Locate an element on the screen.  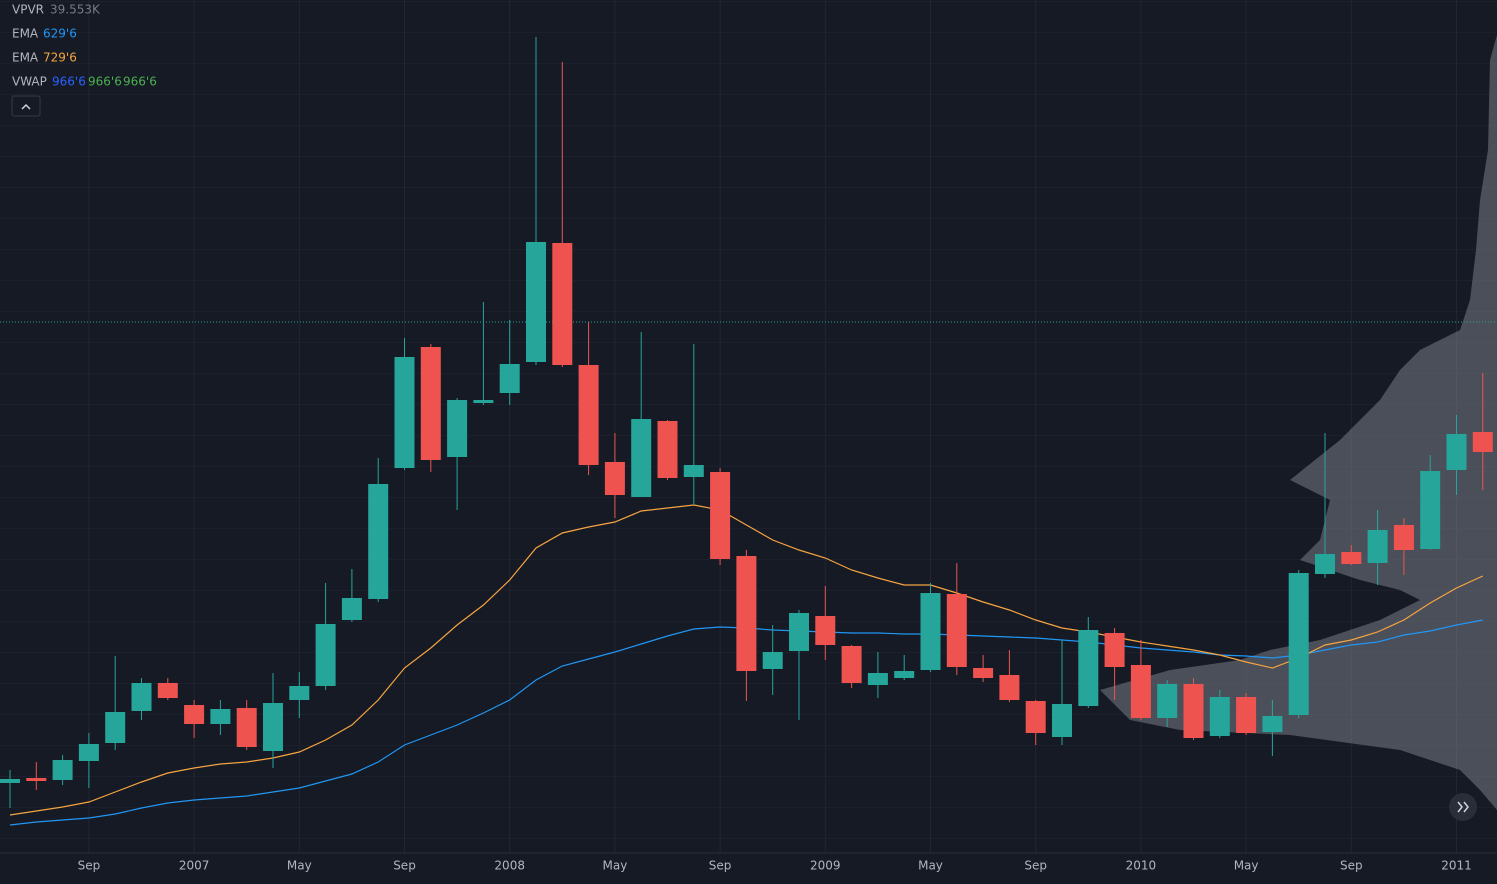
scroll-button-bg is located at coordinates (1463, 807).